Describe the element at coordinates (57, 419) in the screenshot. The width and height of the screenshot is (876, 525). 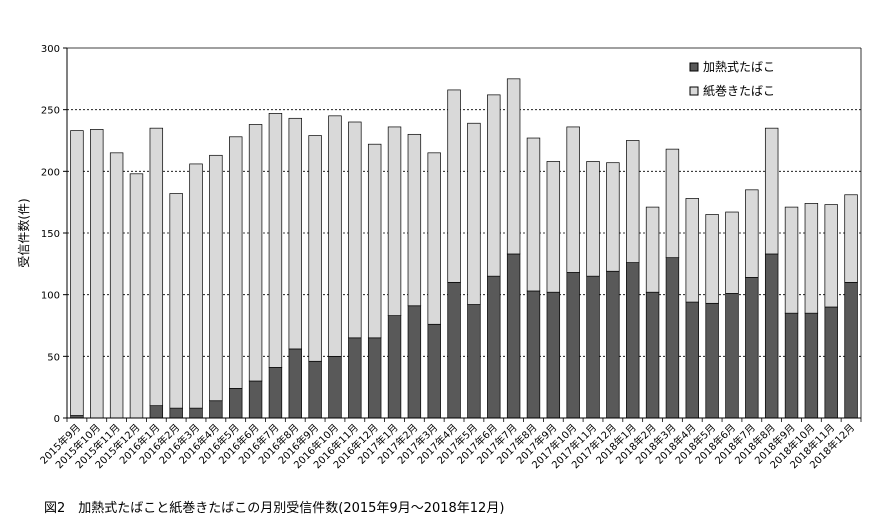
I see `y-tick-label: 0` at that location.